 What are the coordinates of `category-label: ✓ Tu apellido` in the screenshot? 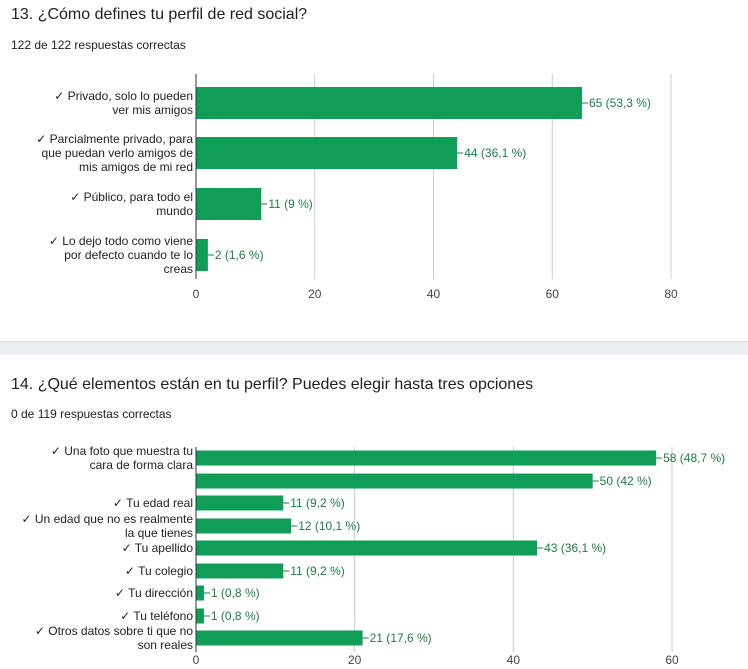 It's located at (158, 548).